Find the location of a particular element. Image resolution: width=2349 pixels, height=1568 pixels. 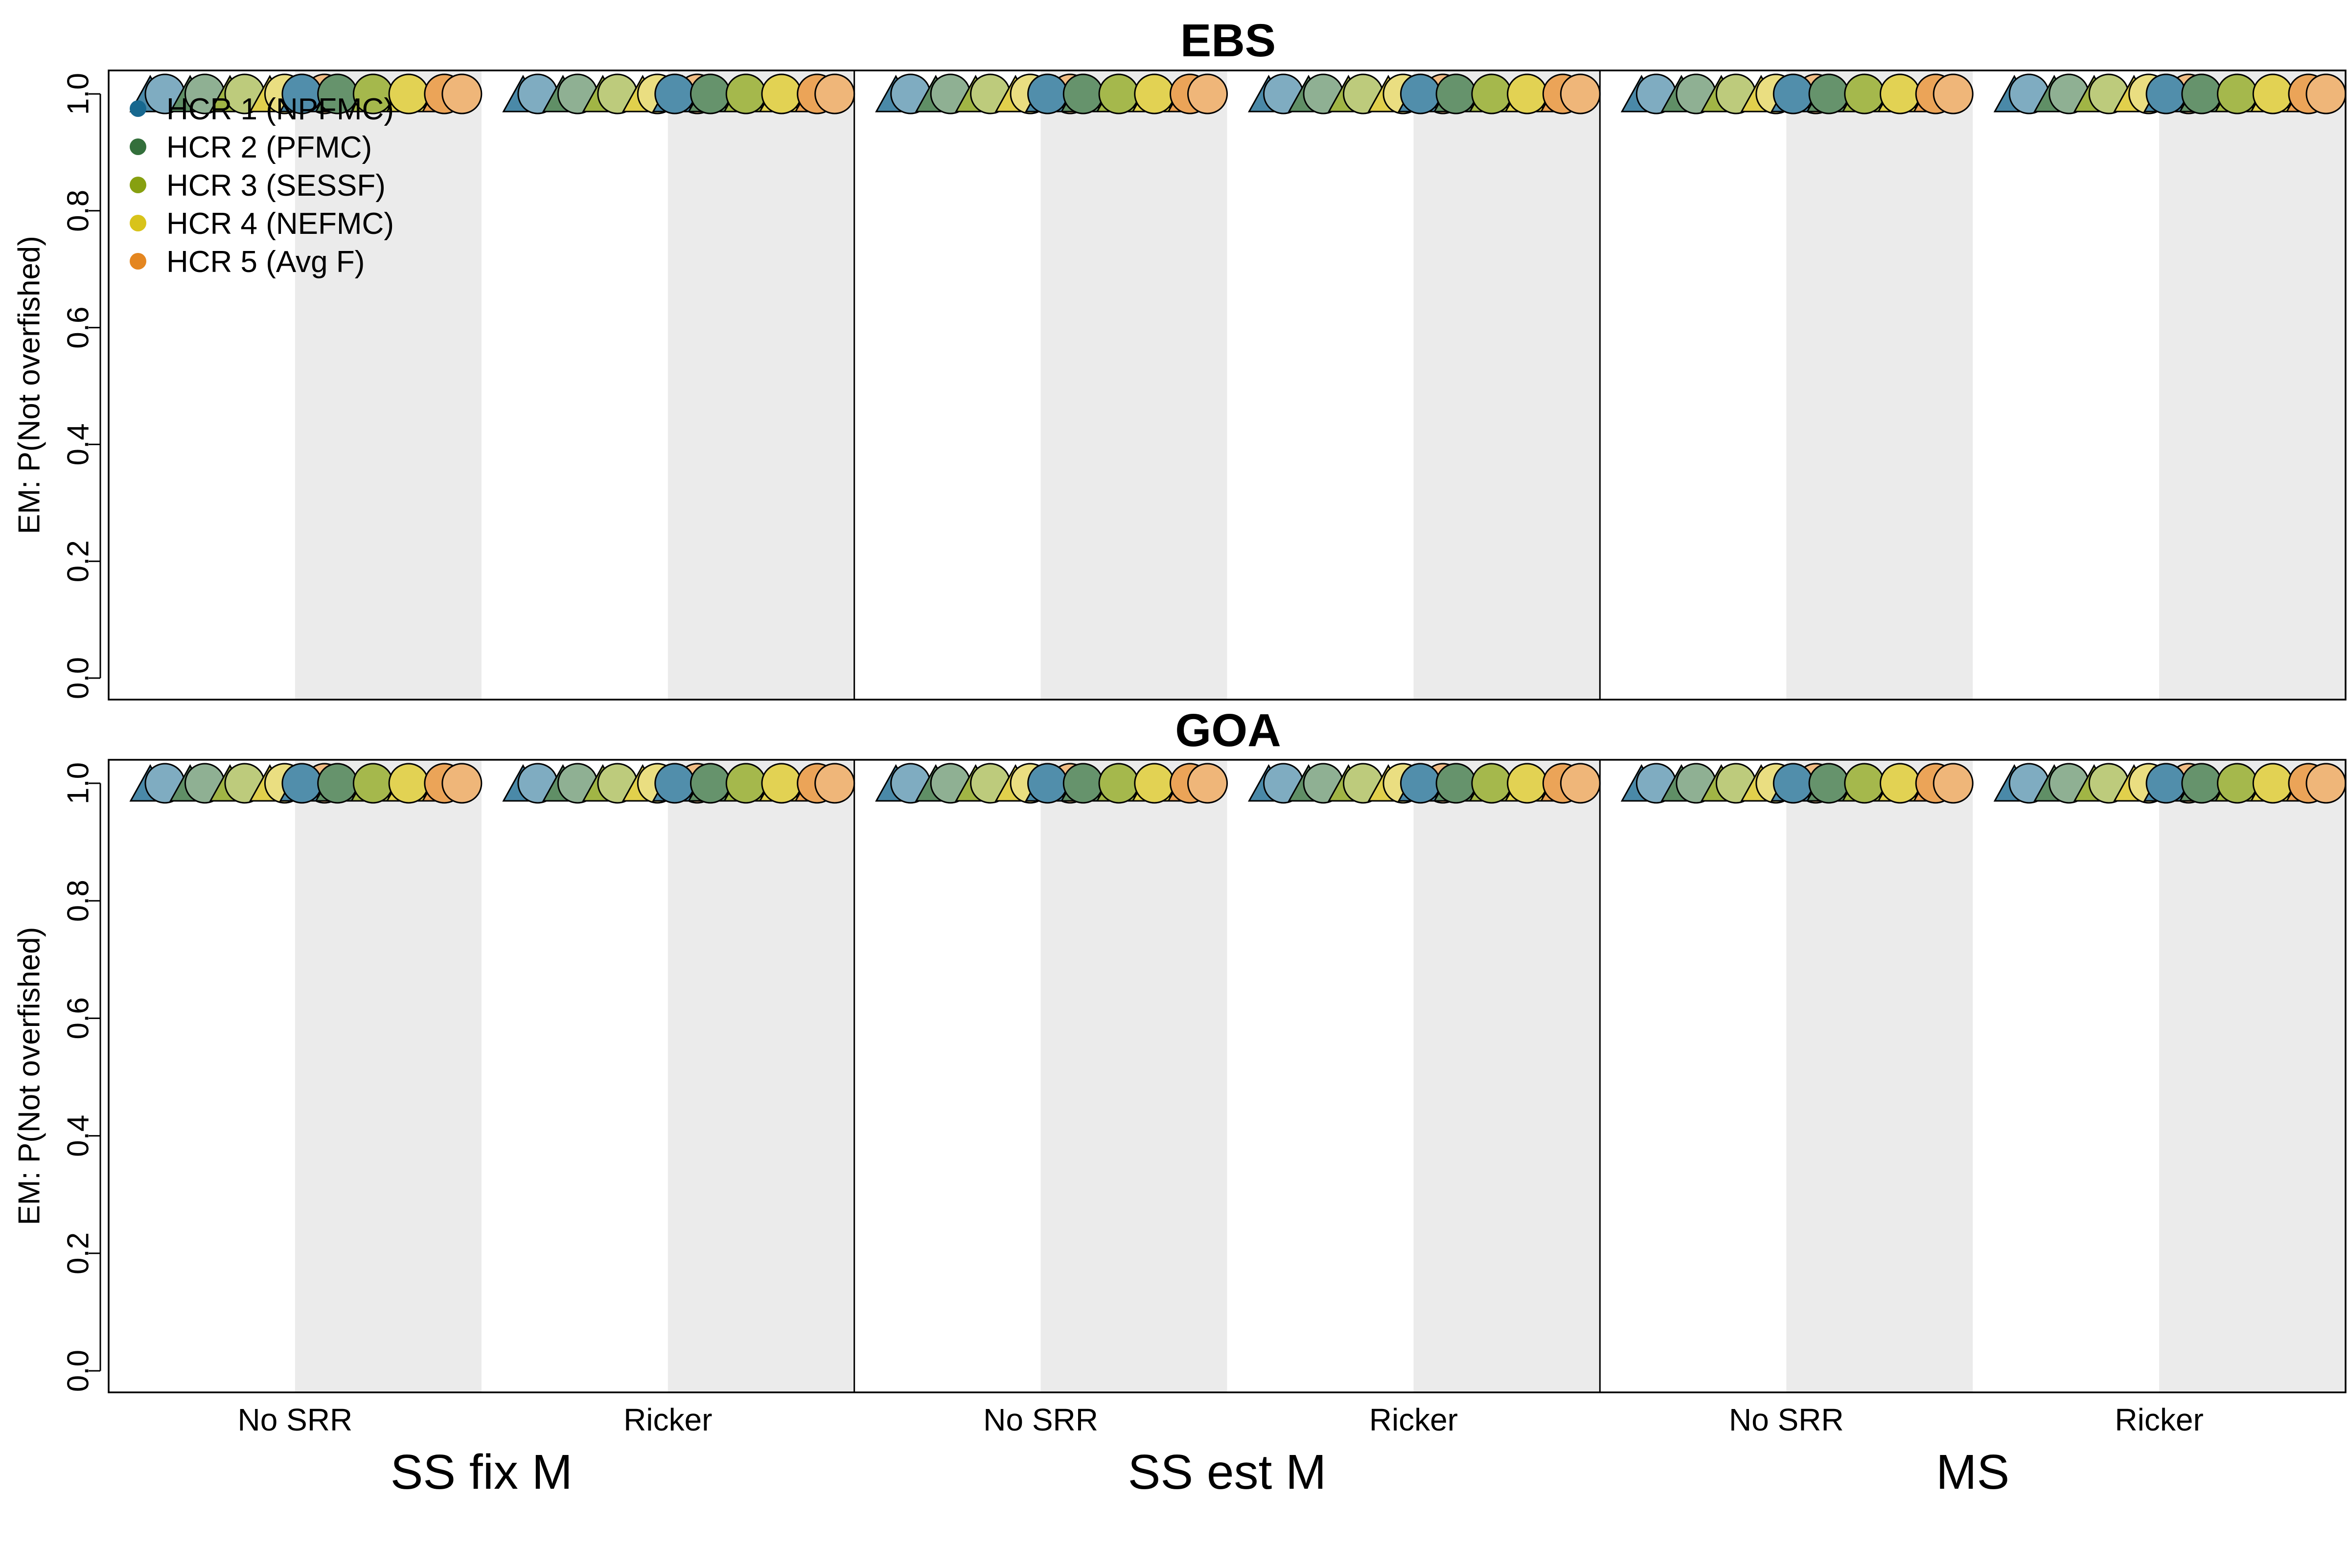

legend-label: HCR 5 (Avg F) is located at coordinates (265, 262).